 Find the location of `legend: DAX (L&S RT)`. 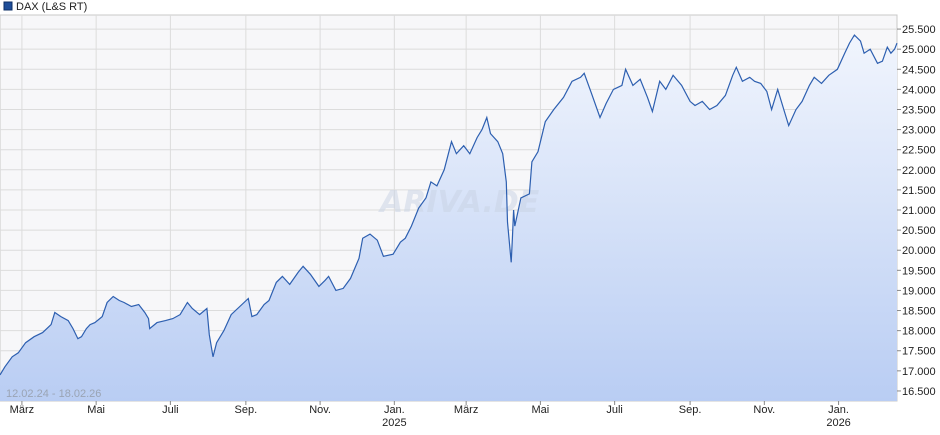

legend: DAX (L&S RT) is located at coordinates (45, 7).